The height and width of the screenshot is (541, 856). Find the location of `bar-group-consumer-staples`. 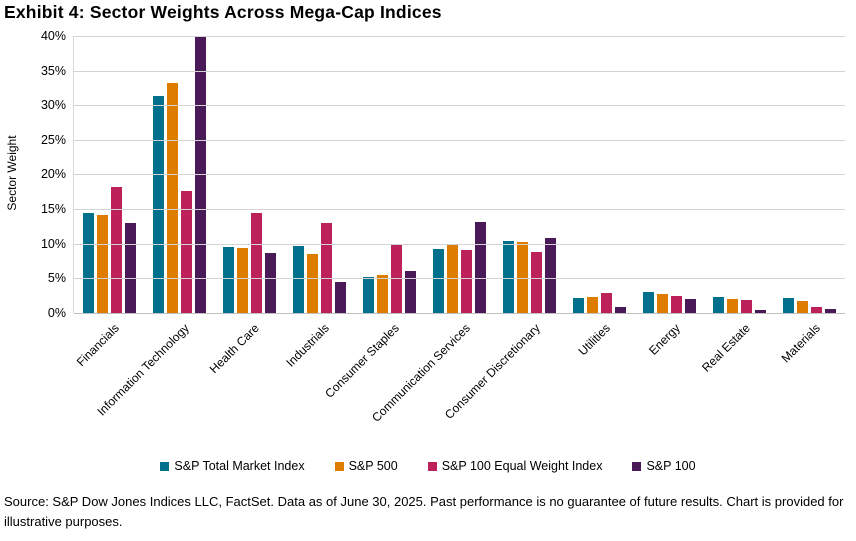

bar-group-consumer-staples is located at coordinates (389, 174).